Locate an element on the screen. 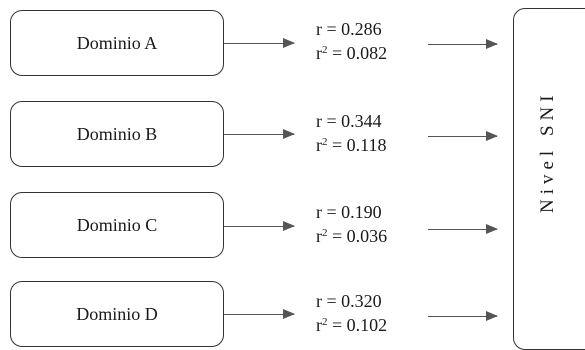  r-value: r = 0.190 is located at coordinates (349, 212).